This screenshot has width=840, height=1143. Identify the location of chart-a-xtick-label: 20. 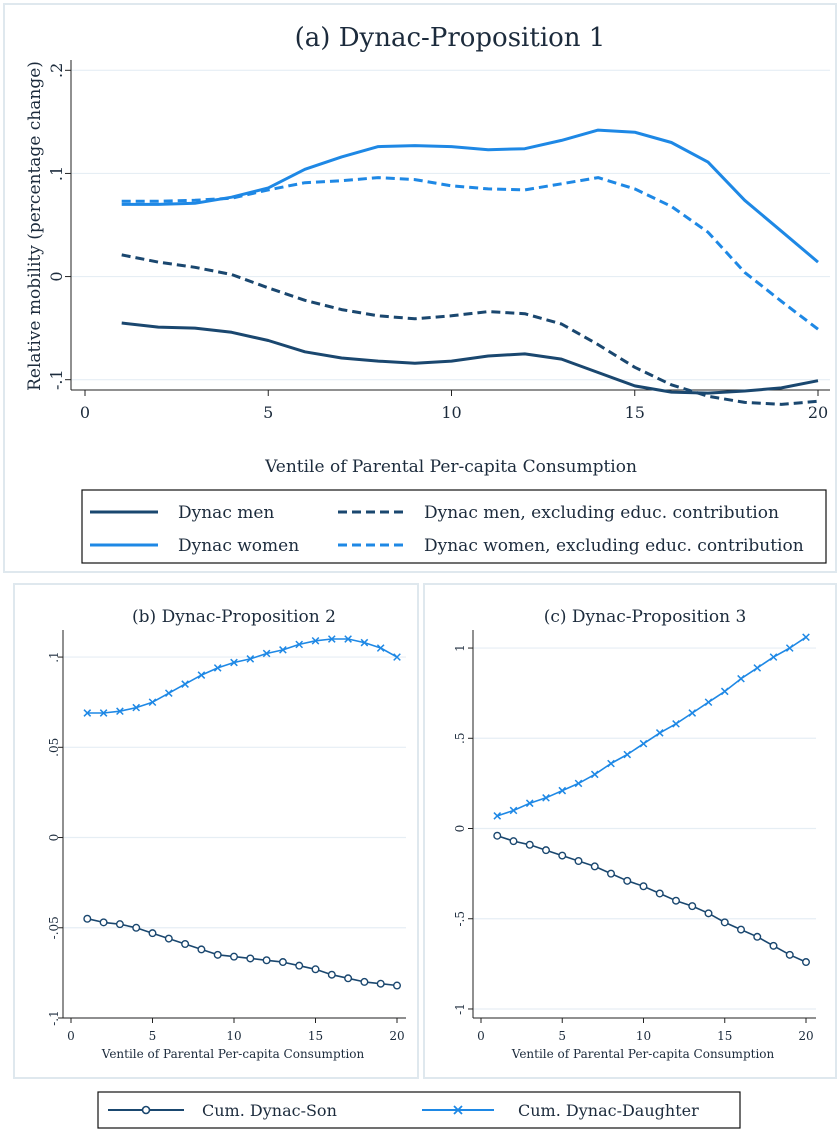
(818, 412).